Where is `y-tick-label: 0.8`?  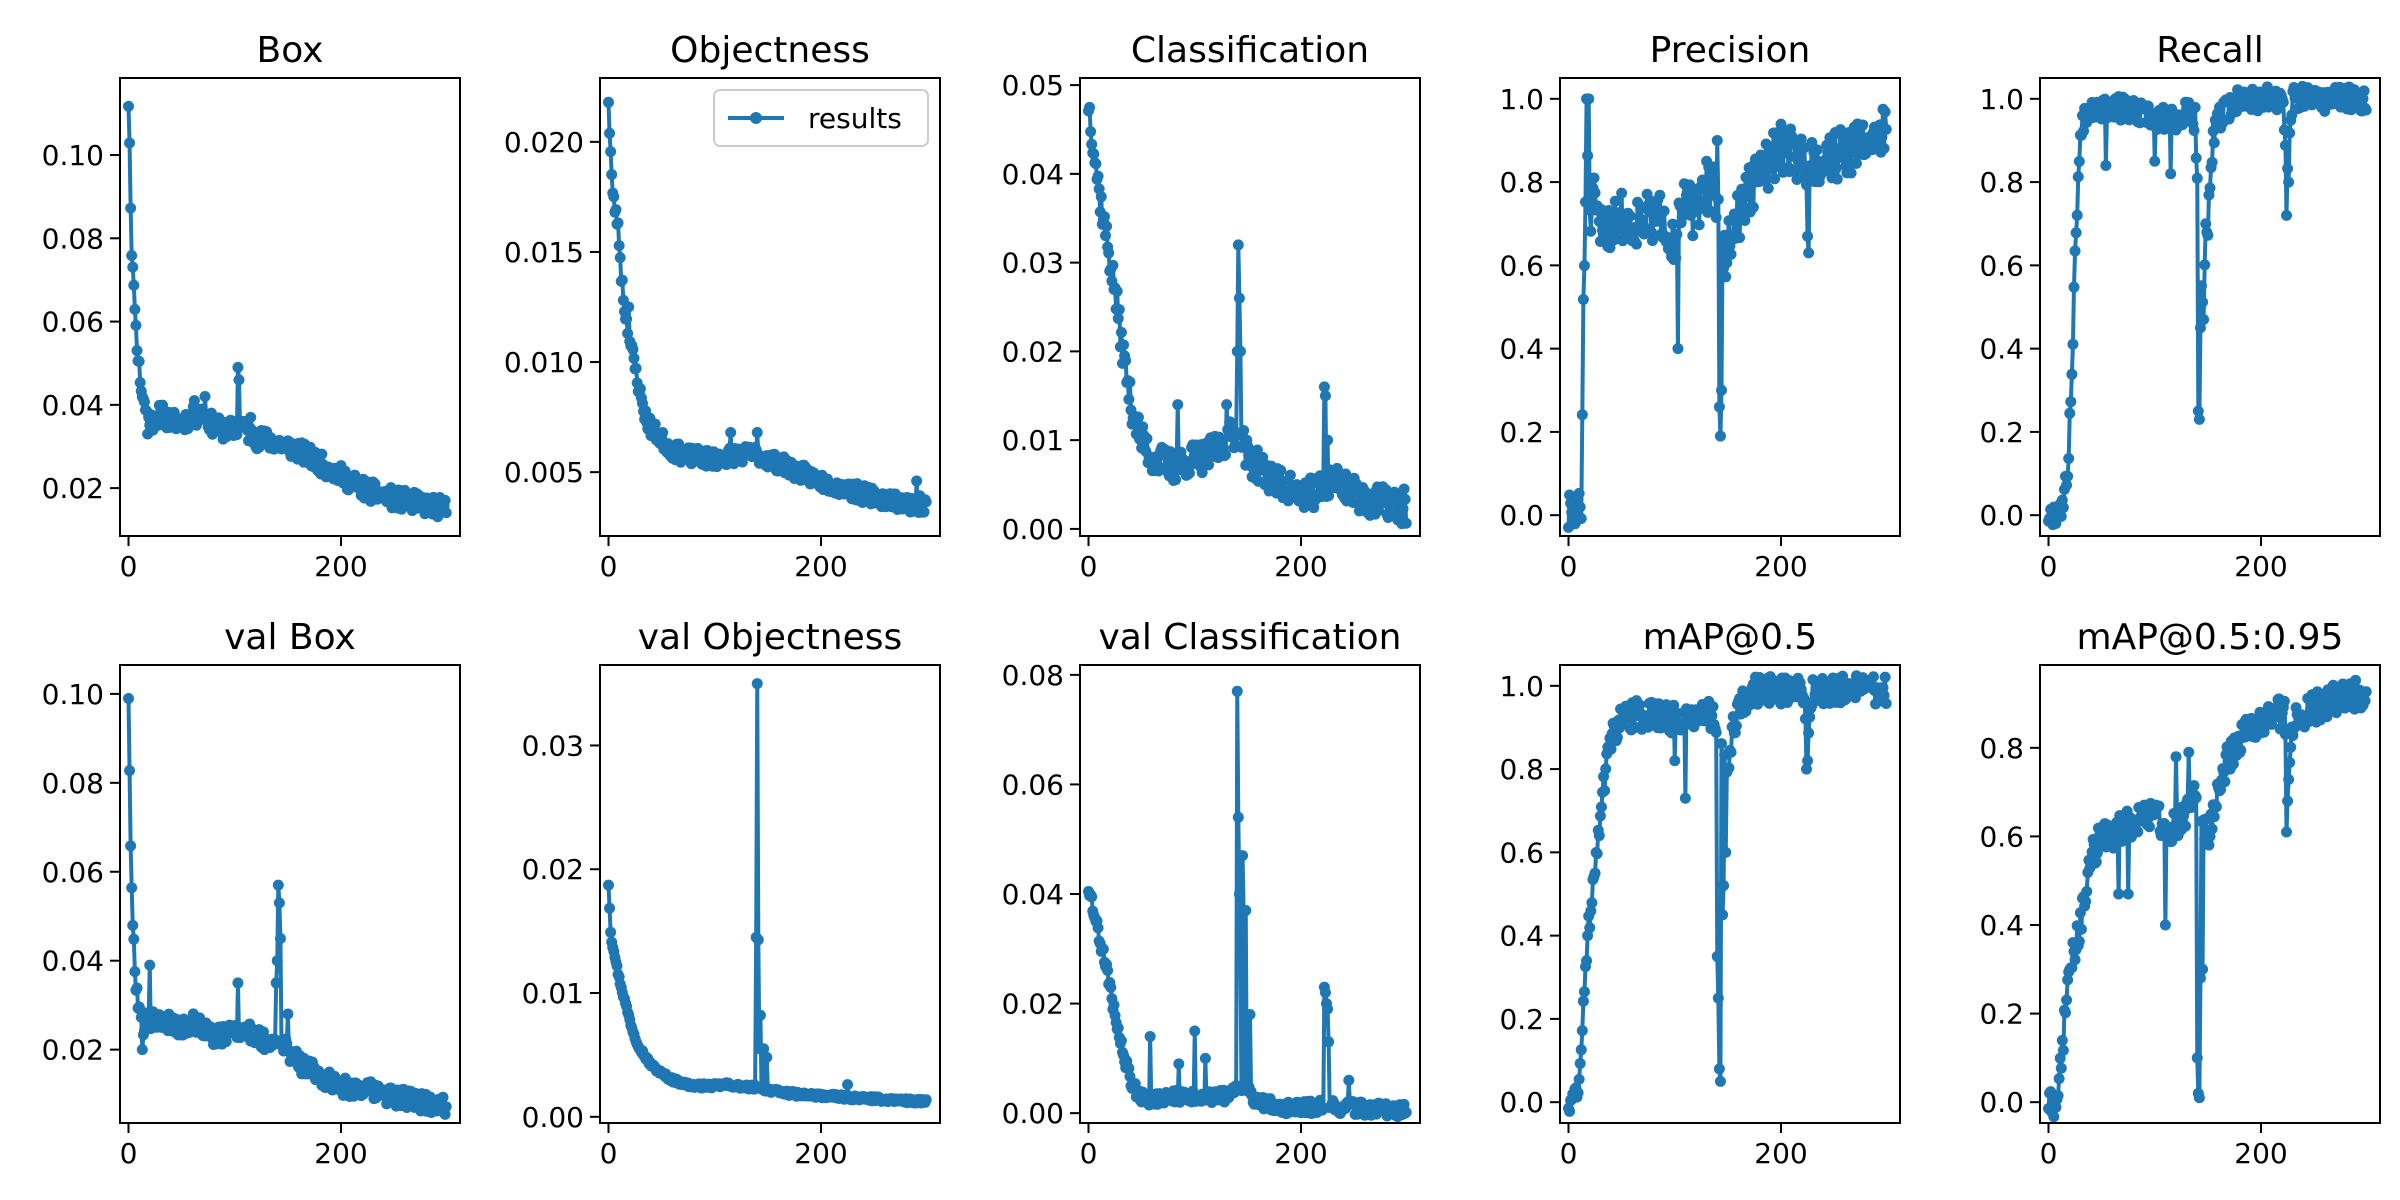 y-tick-label: 0.8 is located at coordinates (2001, 748).